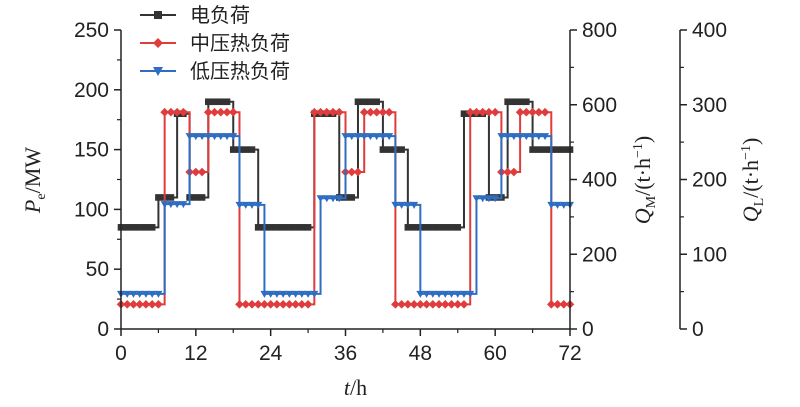  I want to click on x-tick-label: 60, so click(494, 353).